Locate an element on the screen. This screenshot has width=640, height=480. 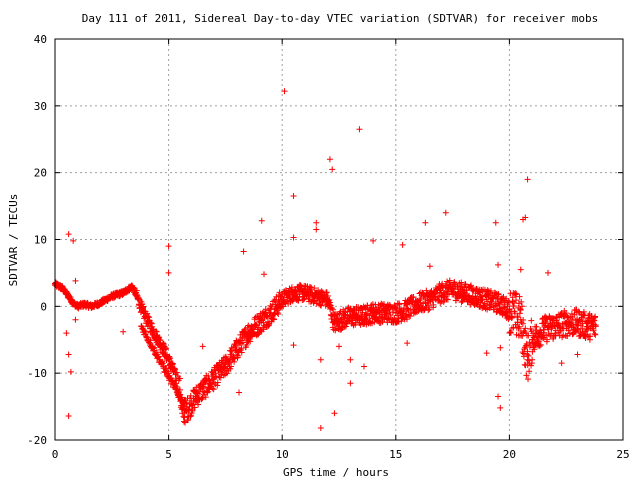
x-tick-label: 25 is located at coordinates (622, 454).